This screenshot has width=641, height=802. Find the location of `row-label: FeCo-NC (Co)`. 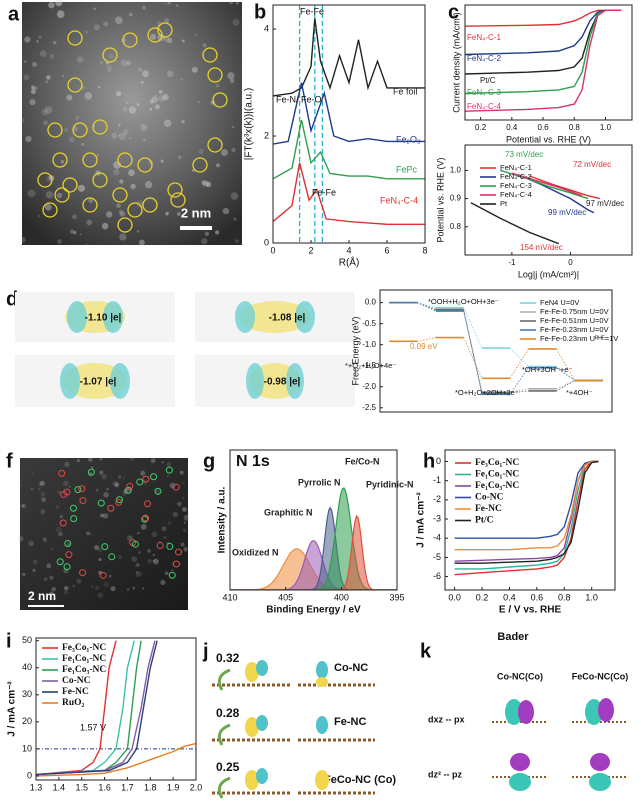

row-label: FeCo-NC (Co) is located at coordinates (360, 780).